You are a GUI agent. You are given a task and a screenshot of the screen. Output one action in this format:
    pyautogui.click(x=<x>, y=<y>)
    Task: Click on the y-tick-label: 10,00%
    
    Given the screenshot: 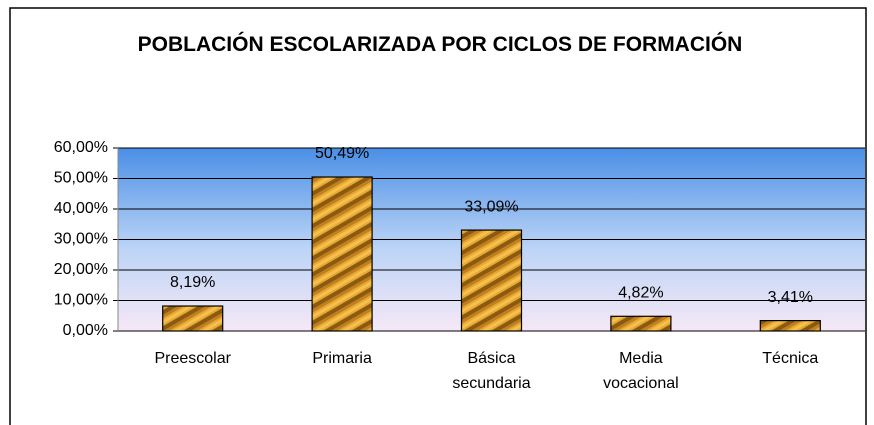 What is the action you would take?
    pyautogui.click(x=81, y=300)
    